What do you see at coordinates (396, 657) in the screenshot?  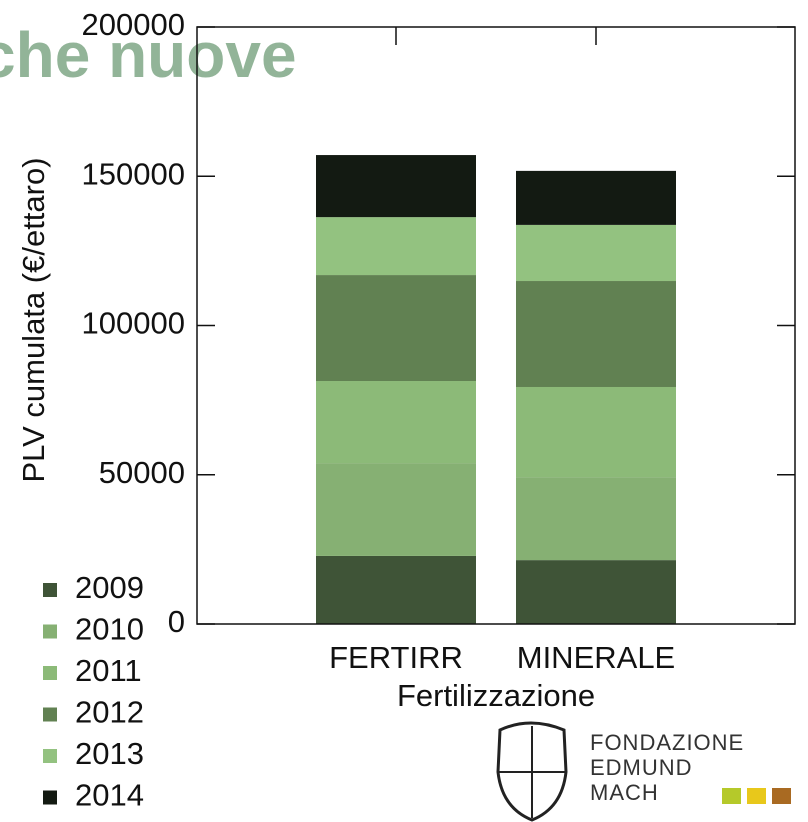 I see `x-tick-label: FERTIRR` at bounding box center [396, 657].